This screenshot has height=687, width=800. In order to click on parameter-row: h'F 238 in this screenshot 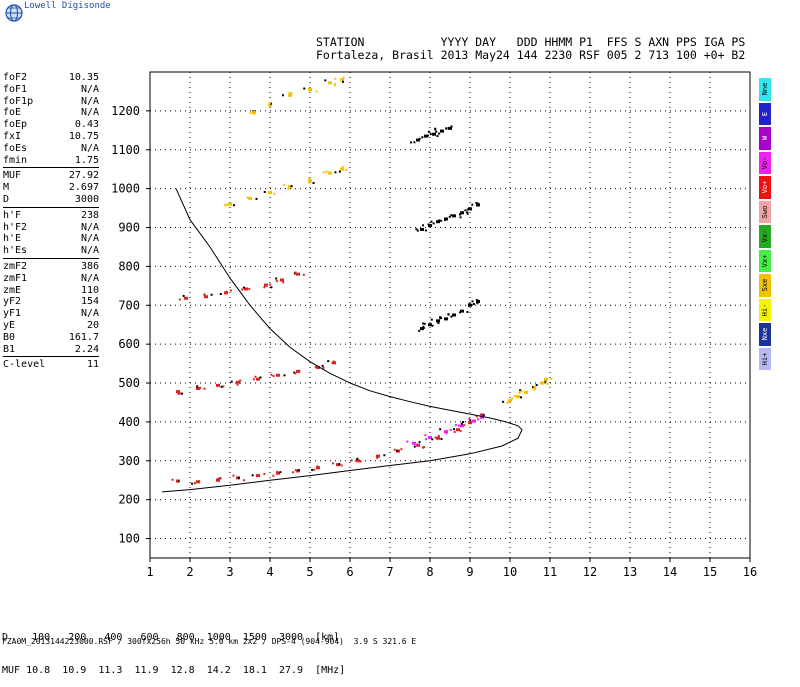, I will do `click(51, 216)`.